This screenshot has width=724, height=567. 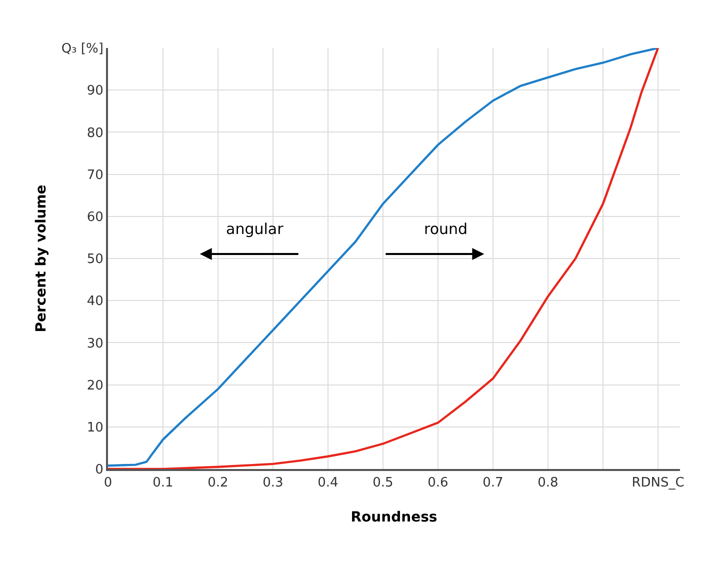 What do you see at coordinates (41, 258) in the screenshot?
I see `y-axis-title: Percent by volume` at bounding box center [41, 258].